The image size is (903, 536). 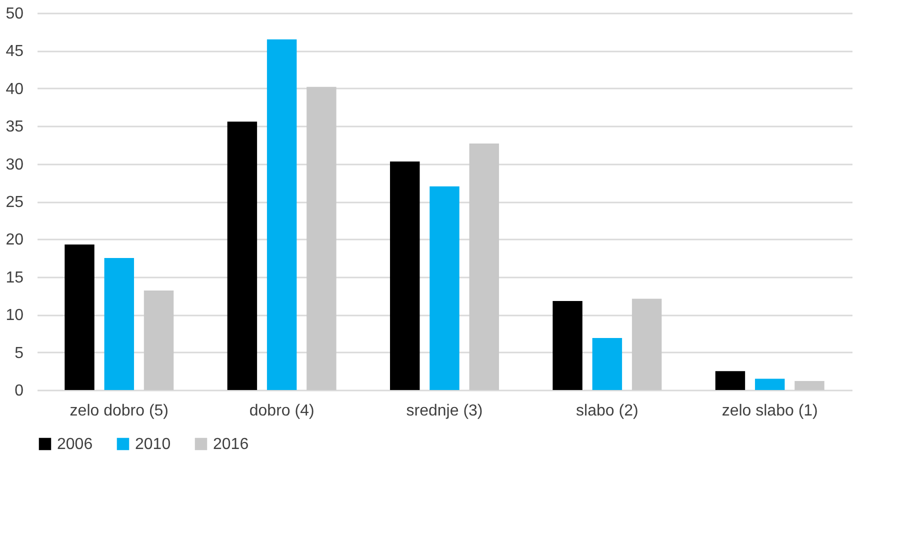 I want to click on y-tick-label: 30, so click(x=15, y=165).